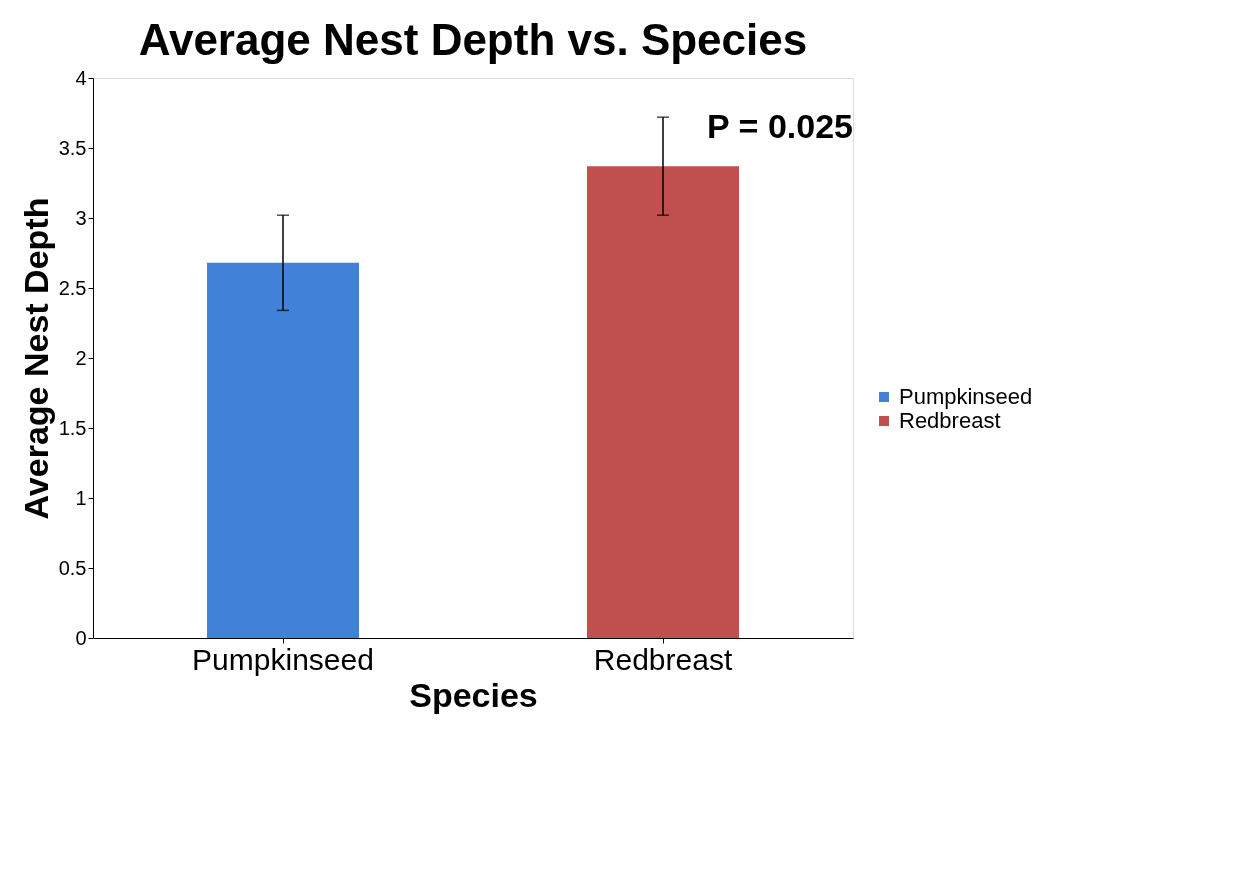  What do you see at coordinates (72, 147) in the screenshot?
I see `y-tick-label: 3.5` at bounding box center [72, 147].